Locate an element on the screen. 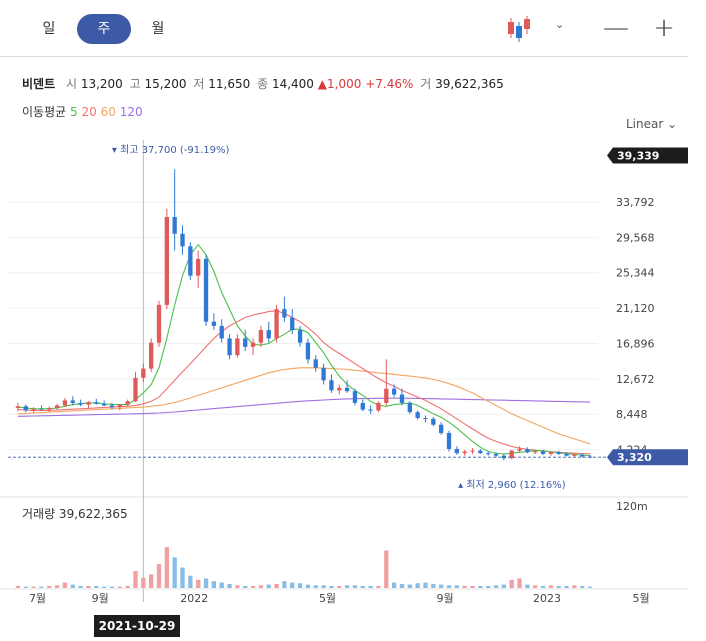 Image resolution: width=706 pixels, height=641 pixels. tab-daily: 일 is located at coordinates (49, 29).